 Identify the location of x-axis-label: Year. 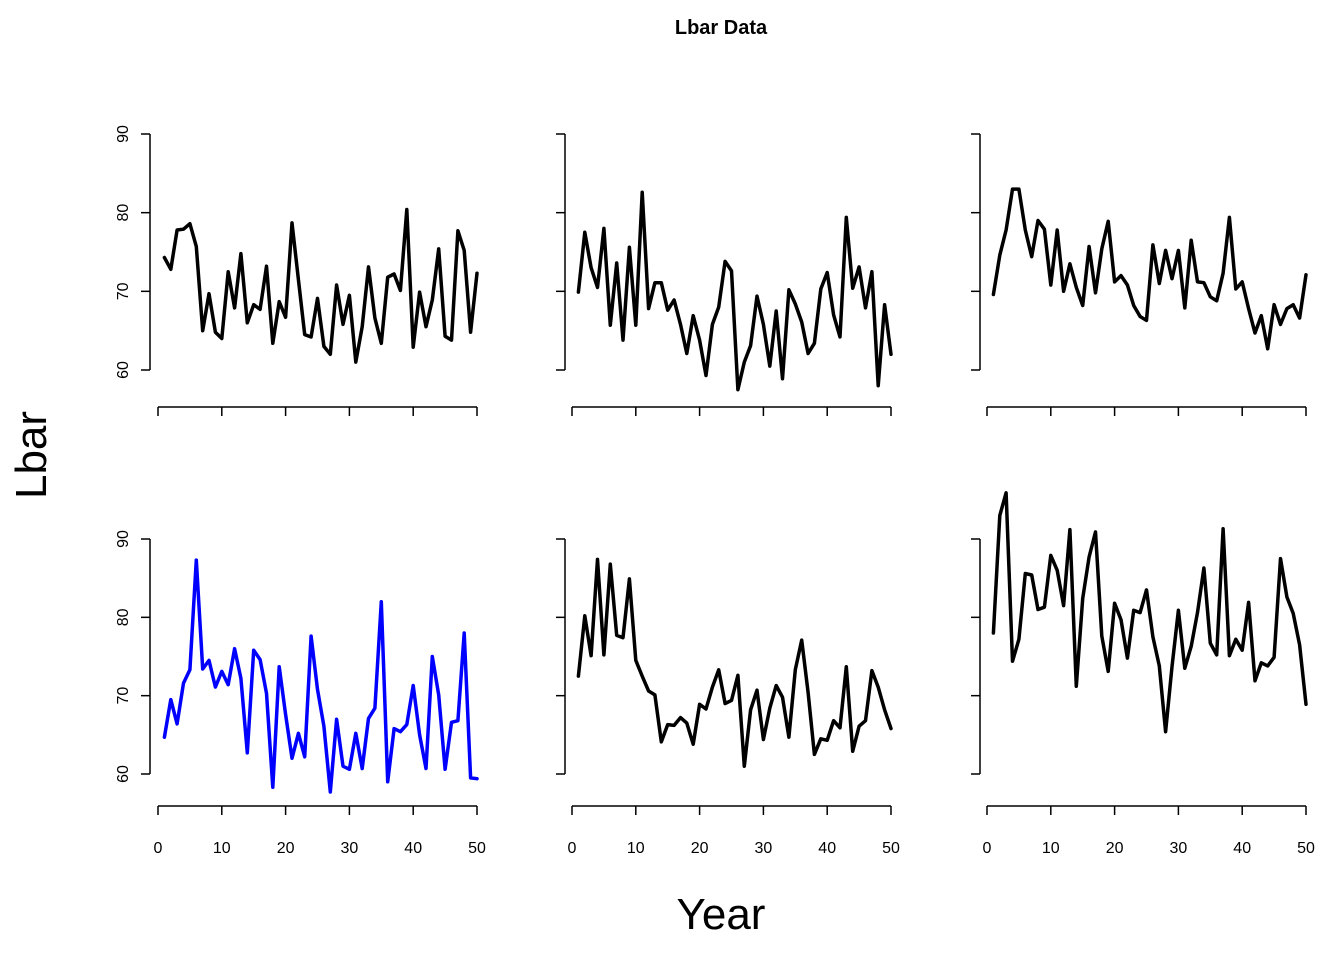
(721, 914).